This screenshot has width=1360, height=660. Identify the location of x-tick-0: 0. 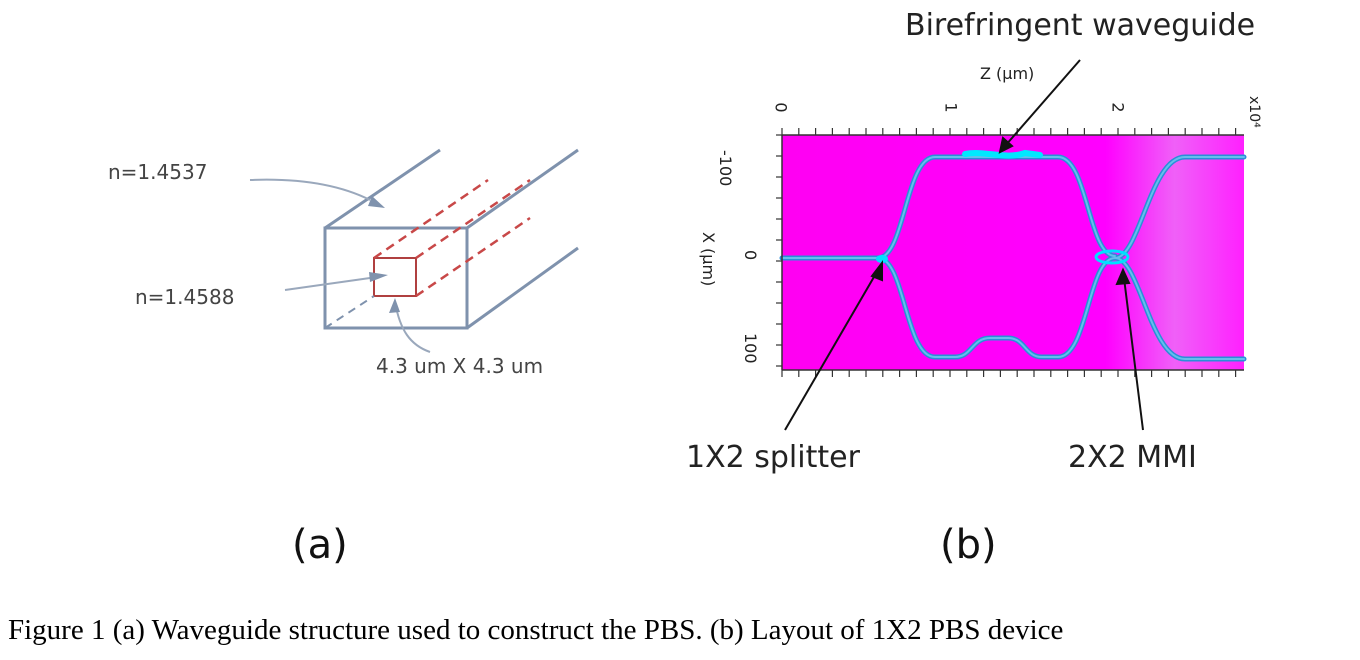
(750, 255).